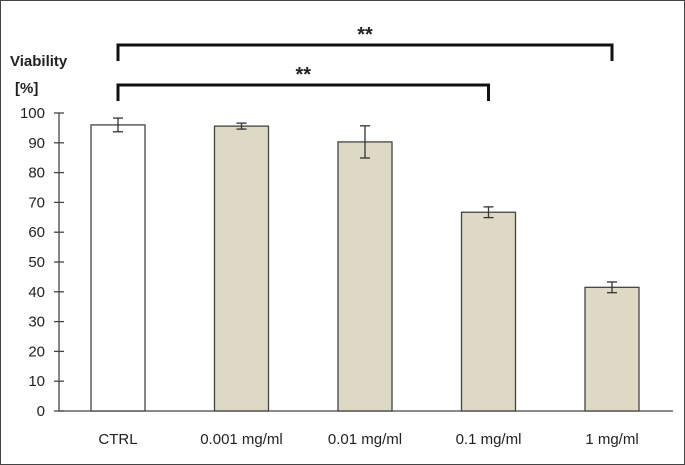  Describe the element at coordinates (36, 202) in the screenshot. I see `y-tick-label: 70` at that location.